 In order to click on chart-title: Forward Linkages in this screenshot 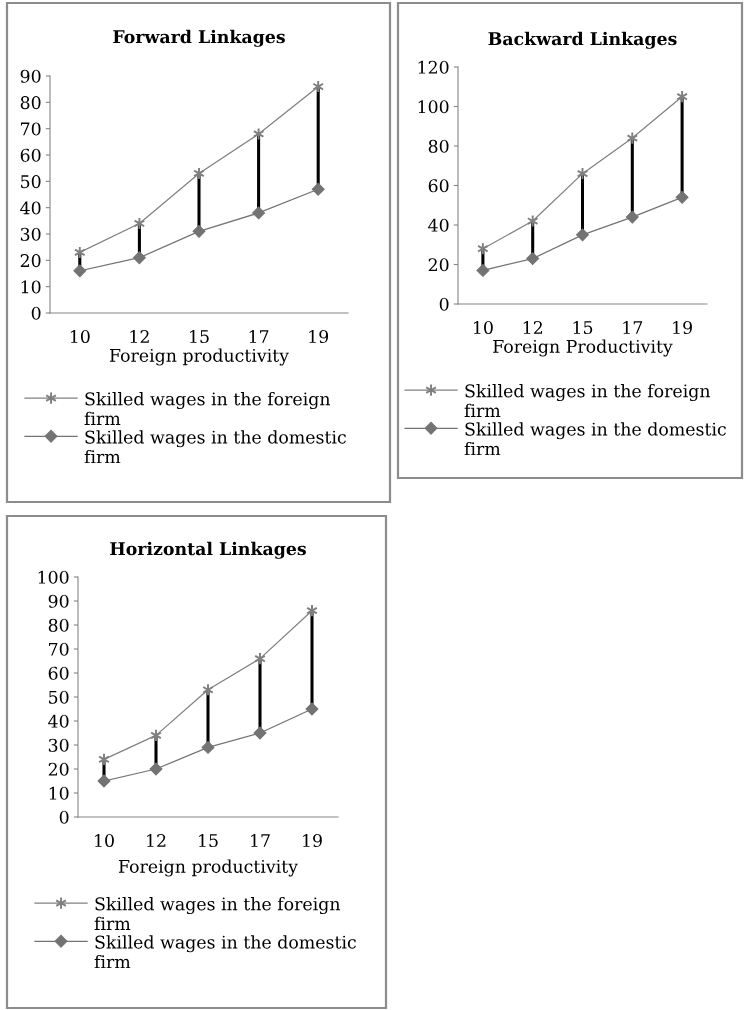, I will do `click(199, 38)`.